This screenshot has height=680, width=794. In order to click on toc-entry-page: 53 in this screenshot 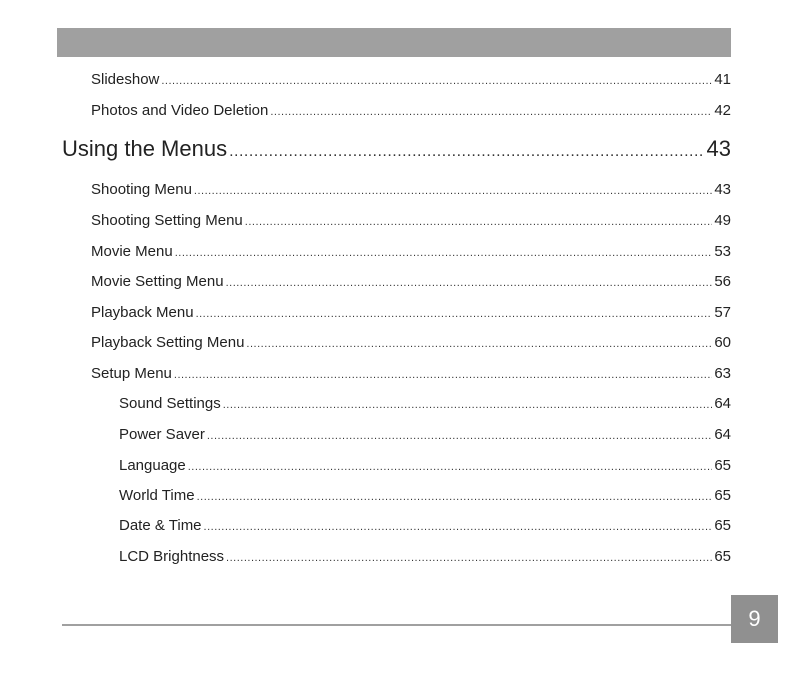, I will do `click(722, 251)`.